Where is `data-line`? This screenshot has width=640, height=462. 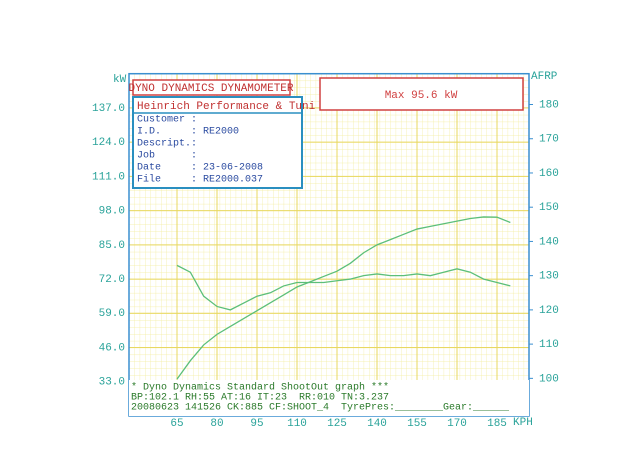 data-line is located at coordinates (343, 287).